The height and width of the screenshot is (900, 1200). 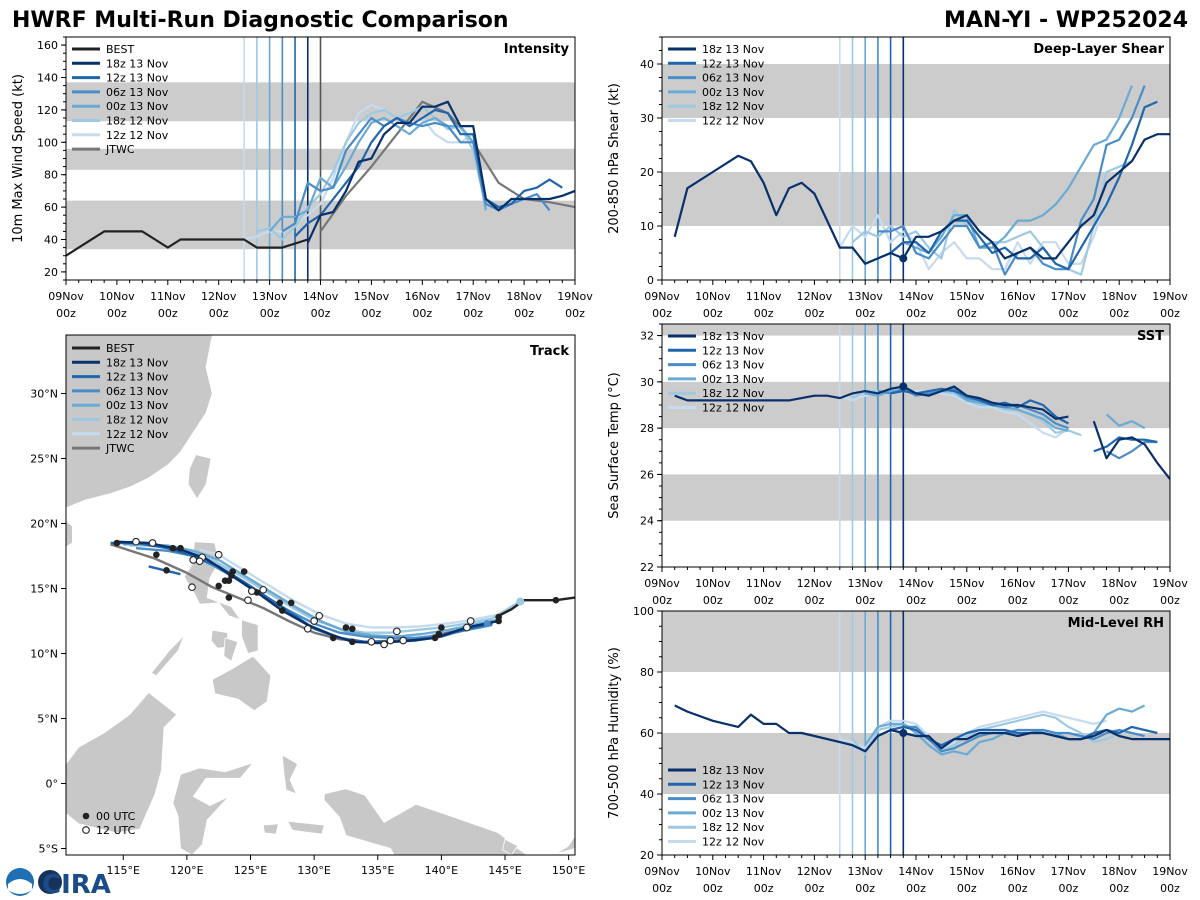 What do you see at coordinates (473, 296) in the screenshot?
I see `intensity-xtick-label: 17Nov` at bounding box center [473, 296].